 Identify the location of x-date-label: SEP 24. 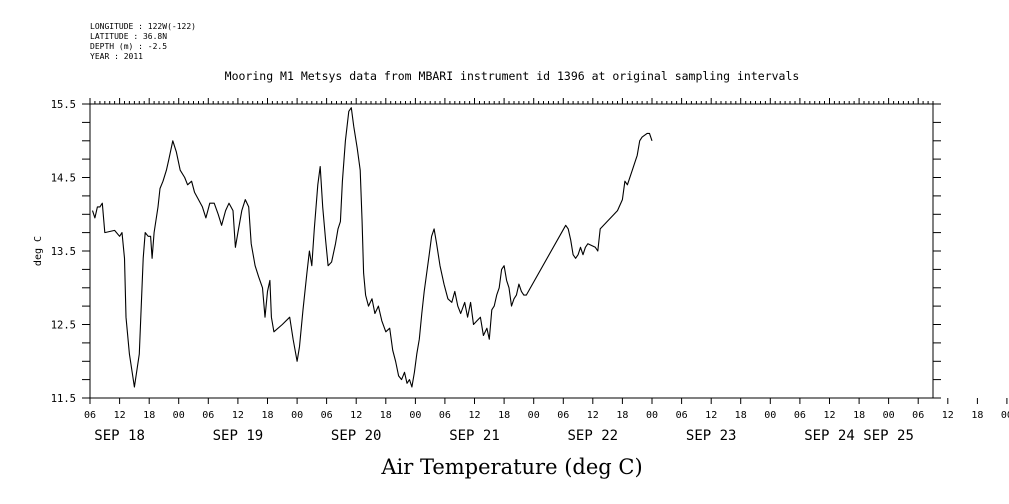
(829, 436).